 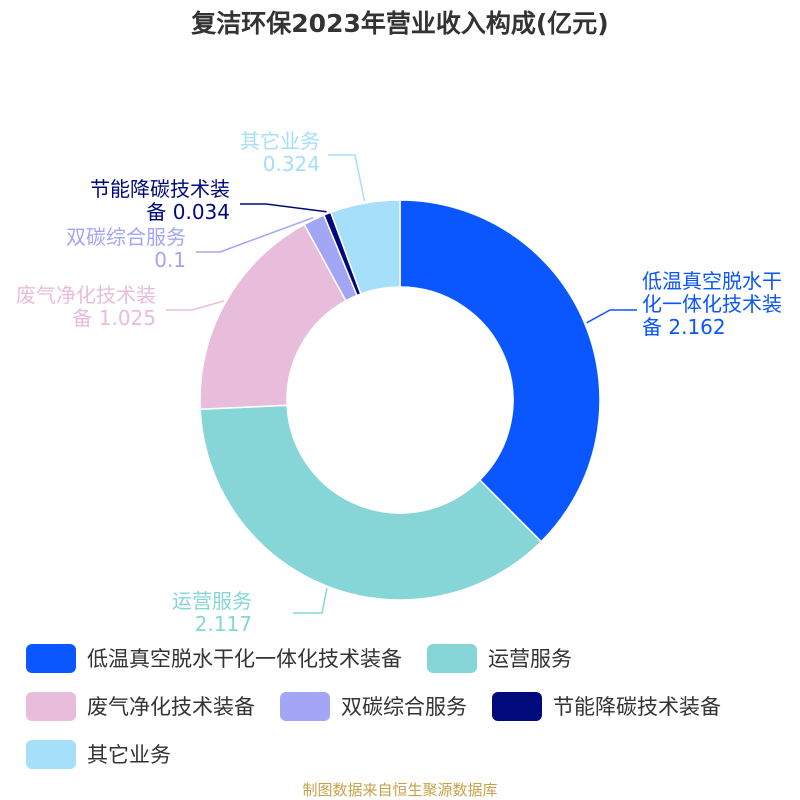 I want to click on legend-item: 低温真空脱水干化一体化技术装备, so click(x=214, y=658).